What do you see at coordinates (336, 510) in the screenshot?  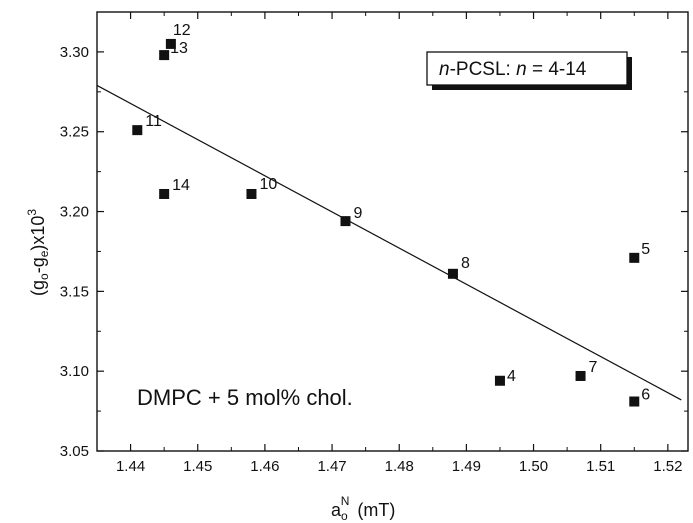 I see `x-axis-title-base: a` at bounding box center [336, 510].